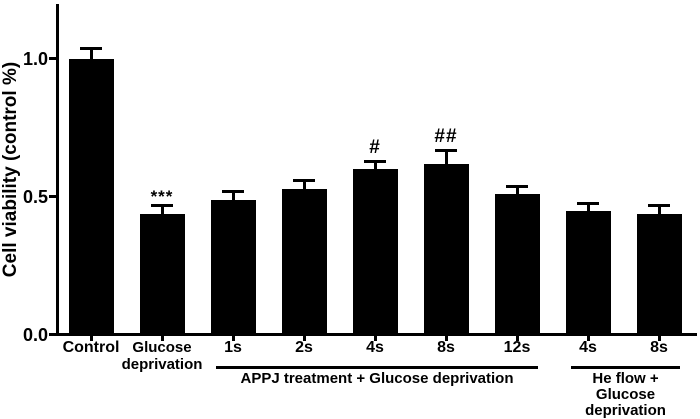  What do you see at coordinates (304, 347) in the screenshot?
I see `x-tick-label: 2s` at bounding box center [304, 347].